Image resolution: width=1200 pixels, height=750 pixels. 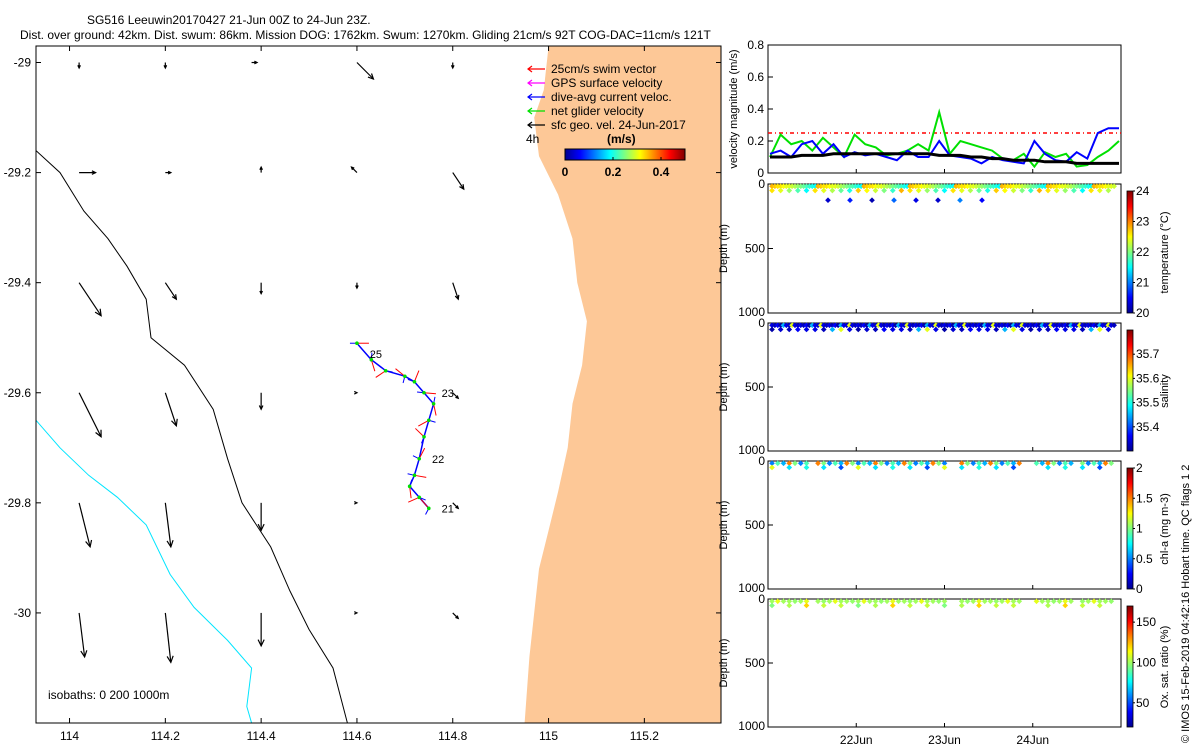 What do you see at coordinates (751, 450) in the screenshot?
I see `depth-tick-label: 1000` at bounding box center [751, 450].